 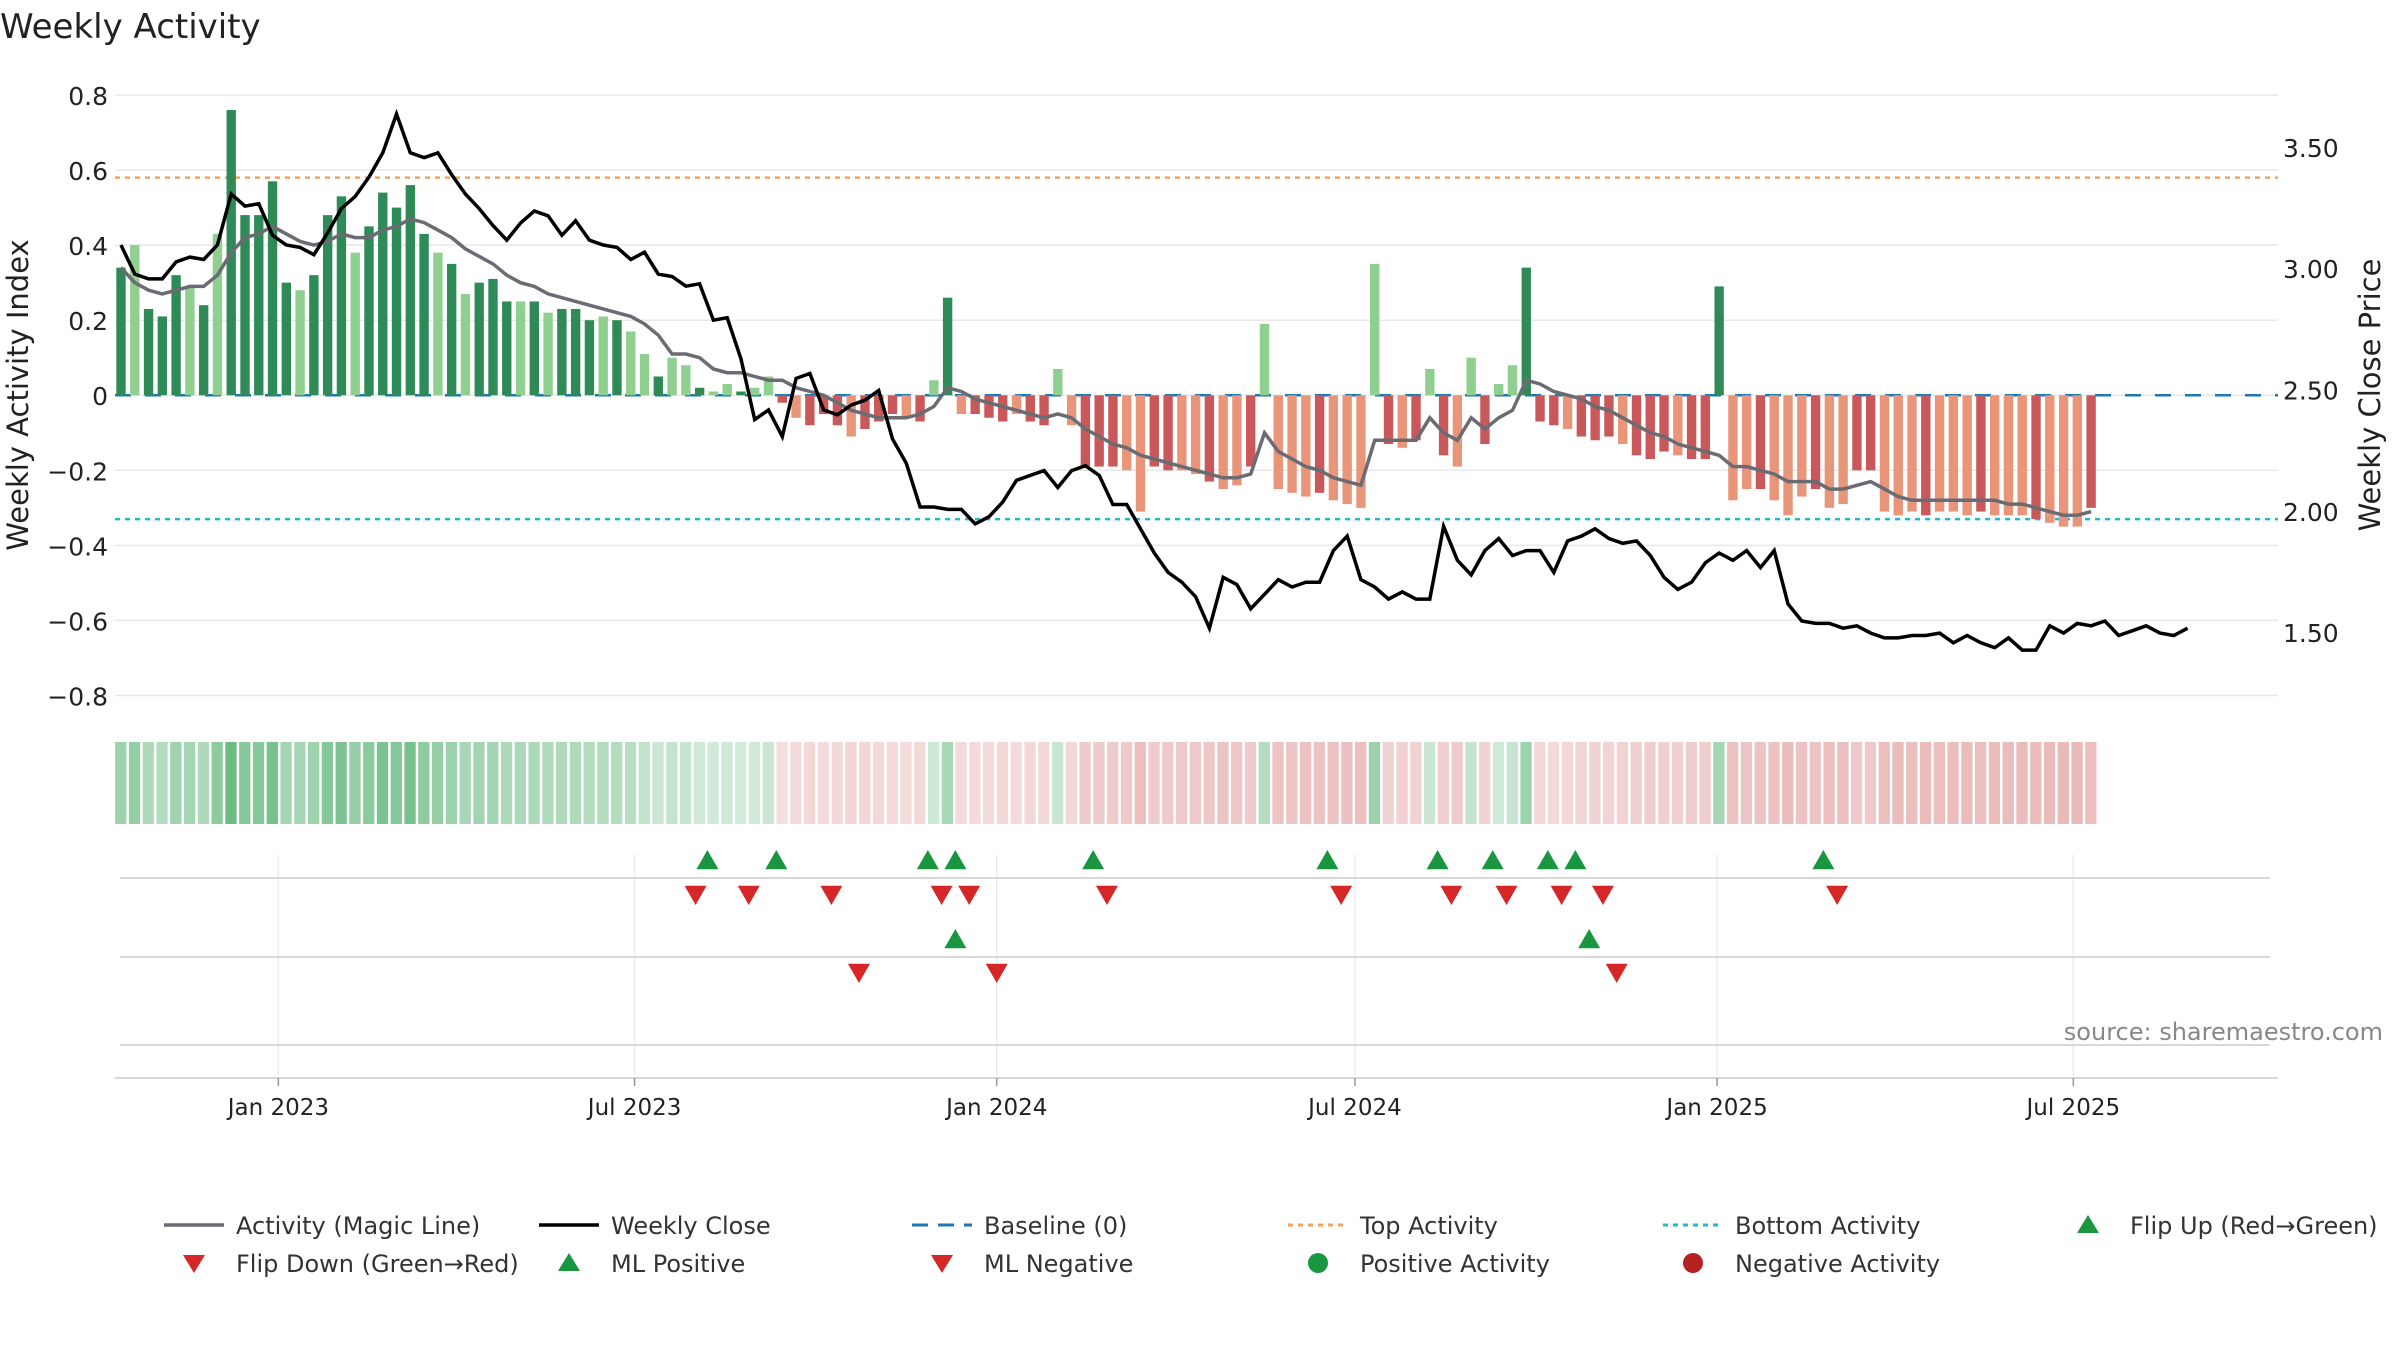 What do you see at coordinates (77, 696) in the screenshot?
I see `y-tick-label: −0.8` at bounding box center [77, 696].